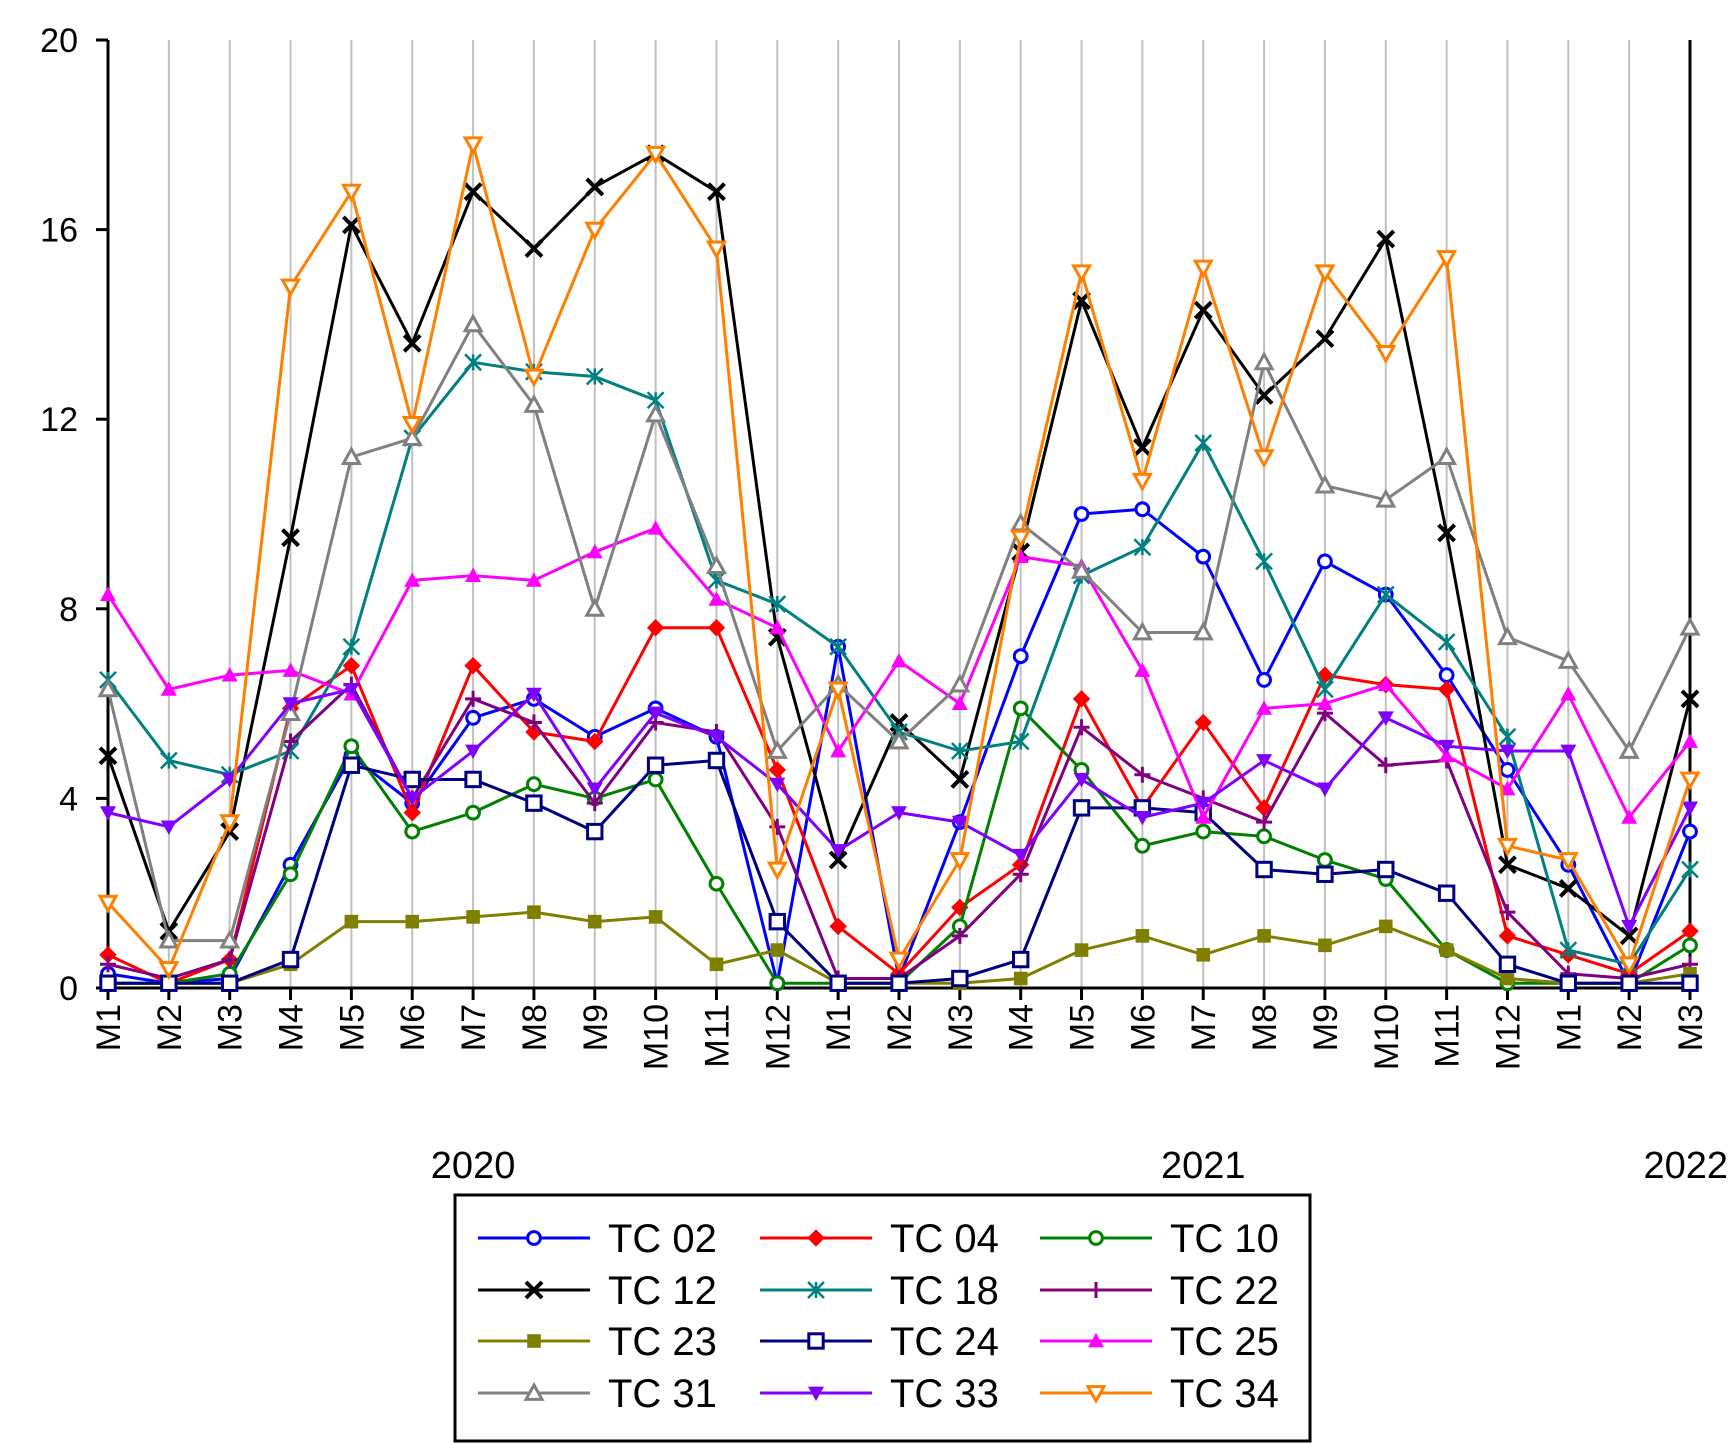 The image size is (1732, 1443). What do you see at coordinates (662, 1239) in the screenshot?
I see `legend-label: TC 02` at bounding box center [662, 1239].